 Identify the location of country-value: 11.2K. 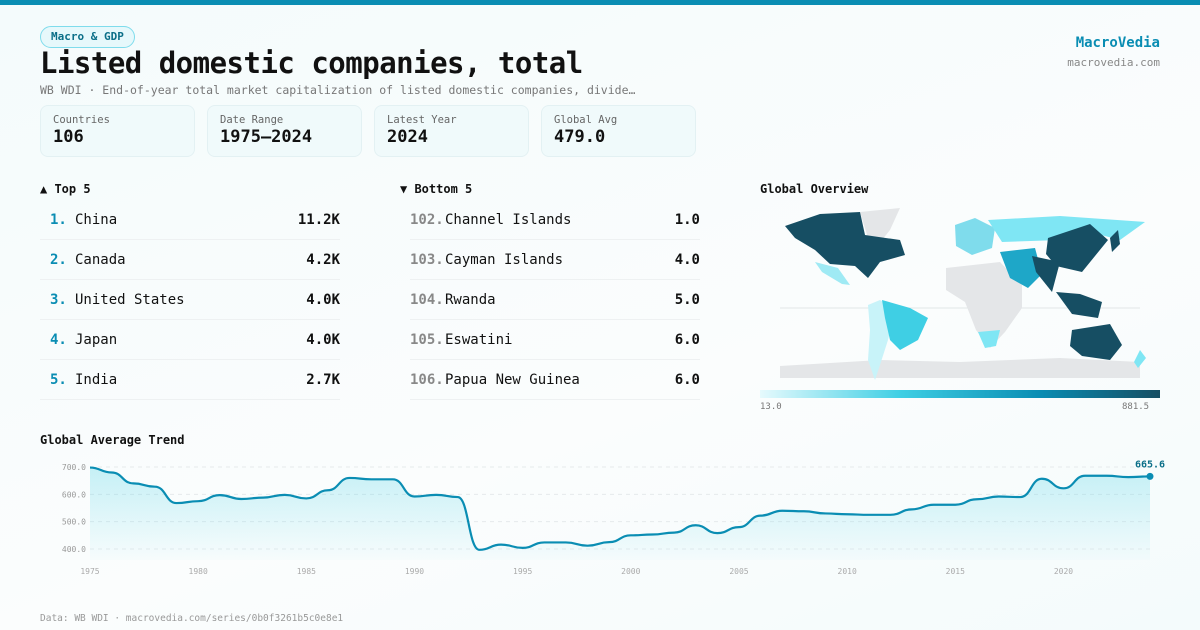
(318, 219).